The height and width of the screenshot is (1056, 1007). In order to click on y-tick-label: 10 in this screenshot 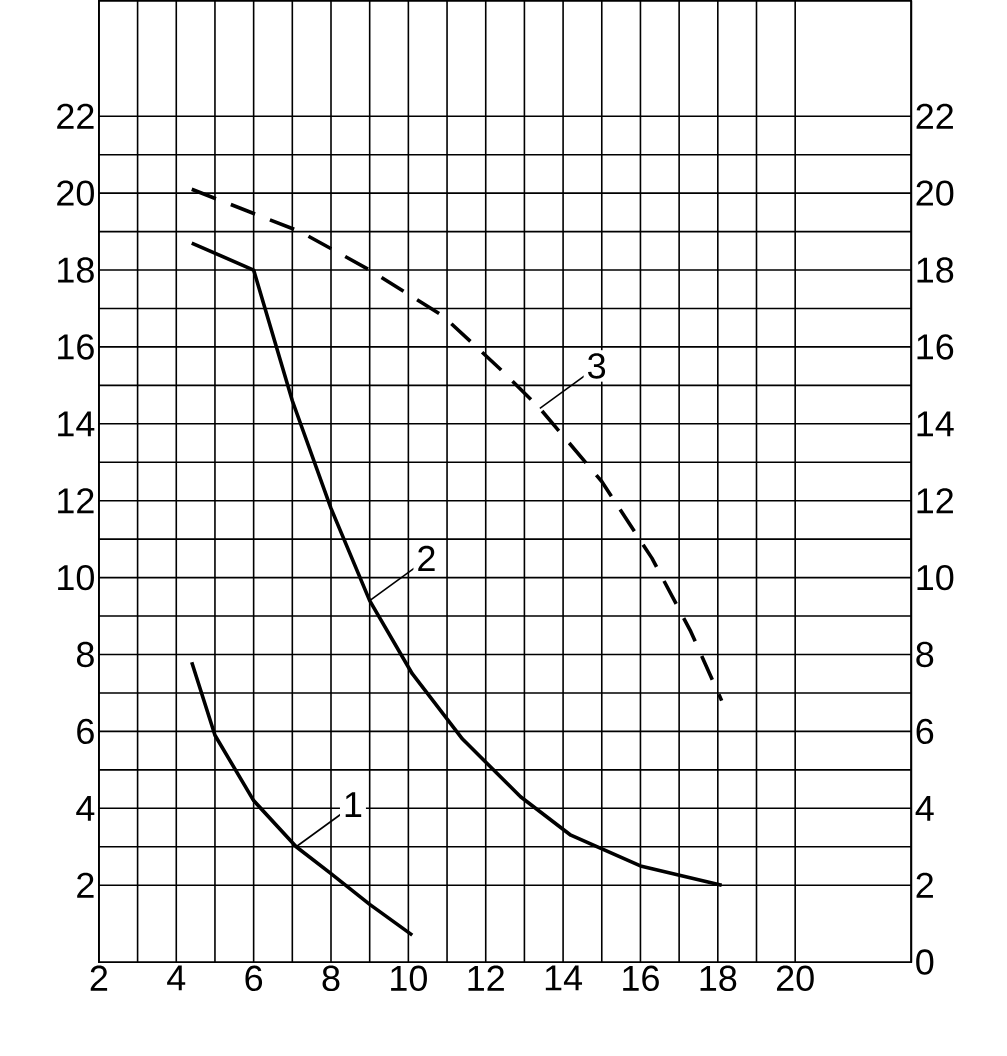, I will do `click(76, 577)`.